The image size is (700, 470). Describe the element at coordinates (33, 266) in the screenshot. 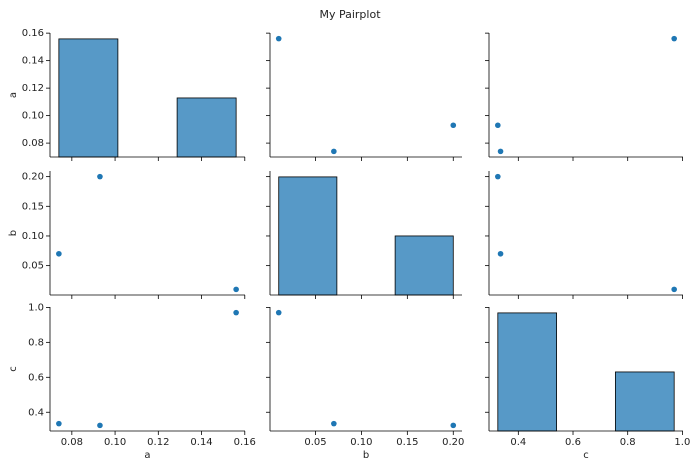

I see `y-tick-label: 0.05` at that location.